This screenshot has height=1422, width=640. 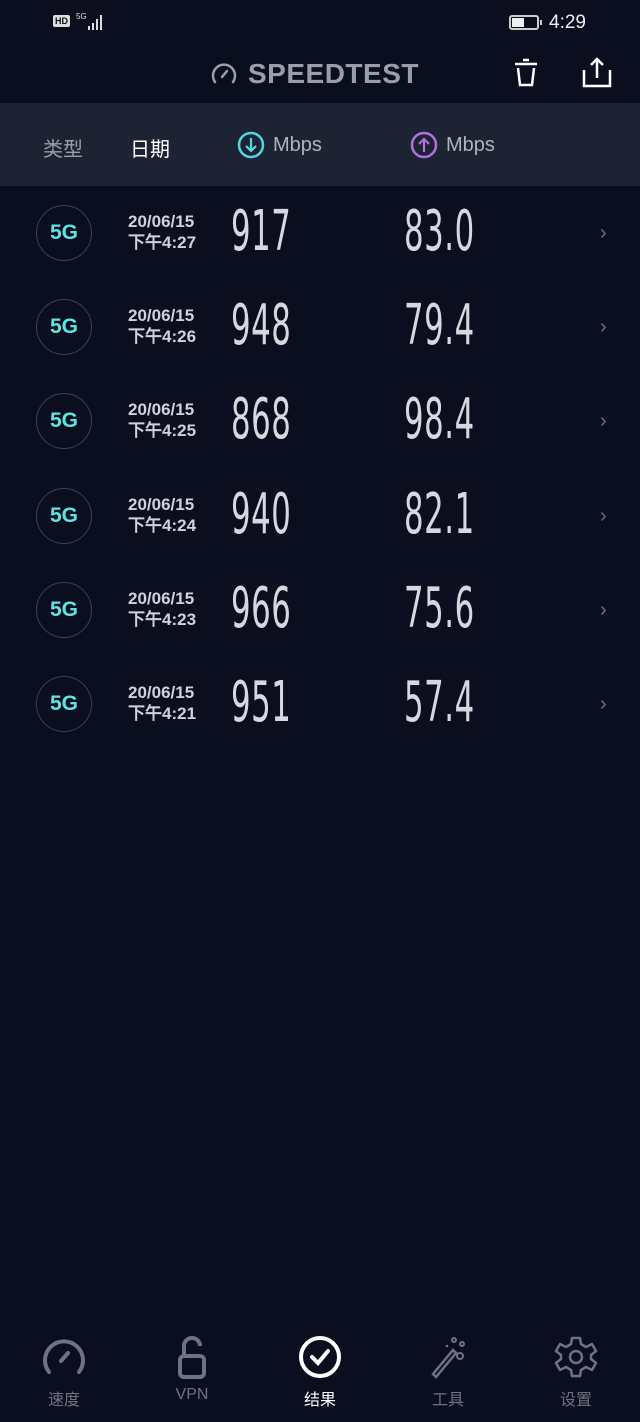 I want to click on result-time: 下午4:26, so click(x=162, y=337).